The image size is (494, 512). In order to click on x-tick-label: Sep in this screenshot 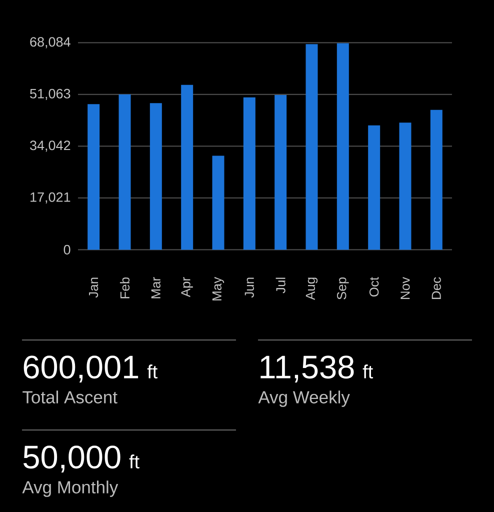, I will do `click(343, 288)`.